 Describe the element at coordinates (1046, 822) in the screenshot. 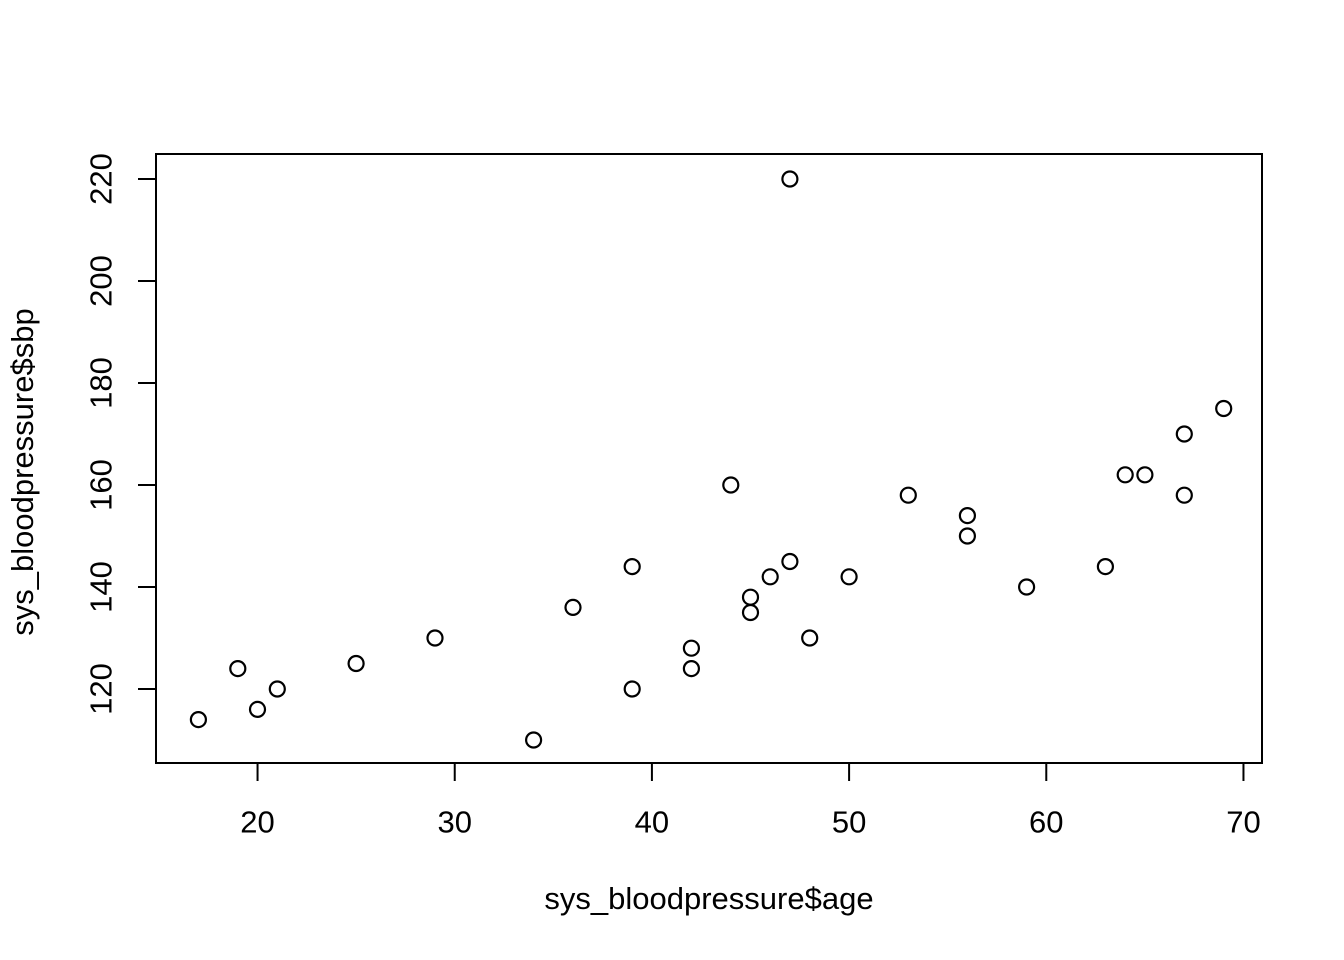

I see `x-tick-label: 60` at that location.